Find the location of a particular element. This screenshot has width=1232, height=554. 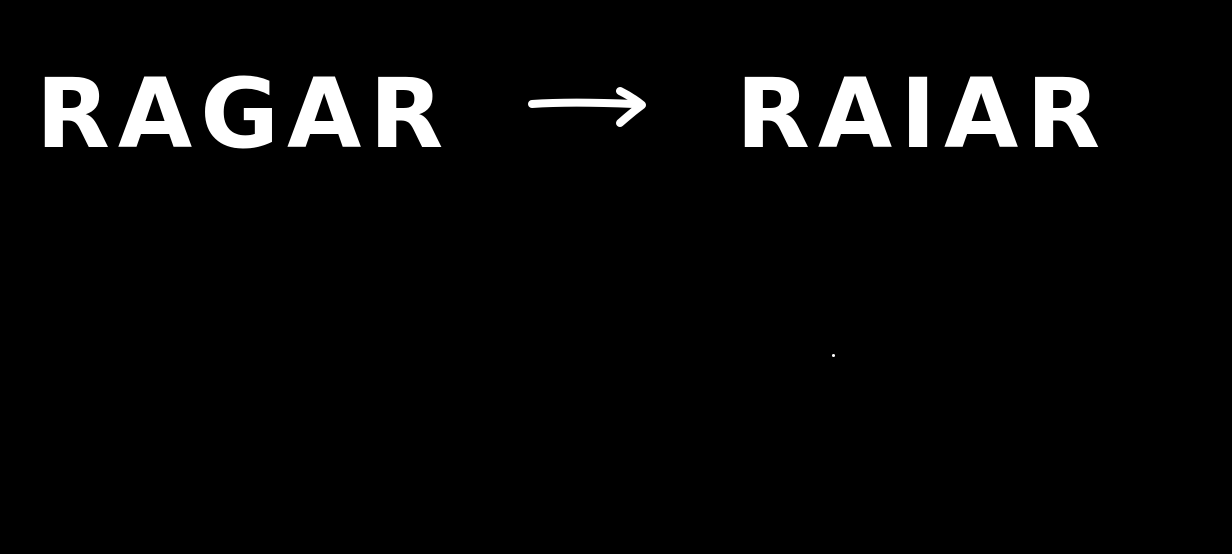

source-word: RAGAR is located at coordinates (244, 114).